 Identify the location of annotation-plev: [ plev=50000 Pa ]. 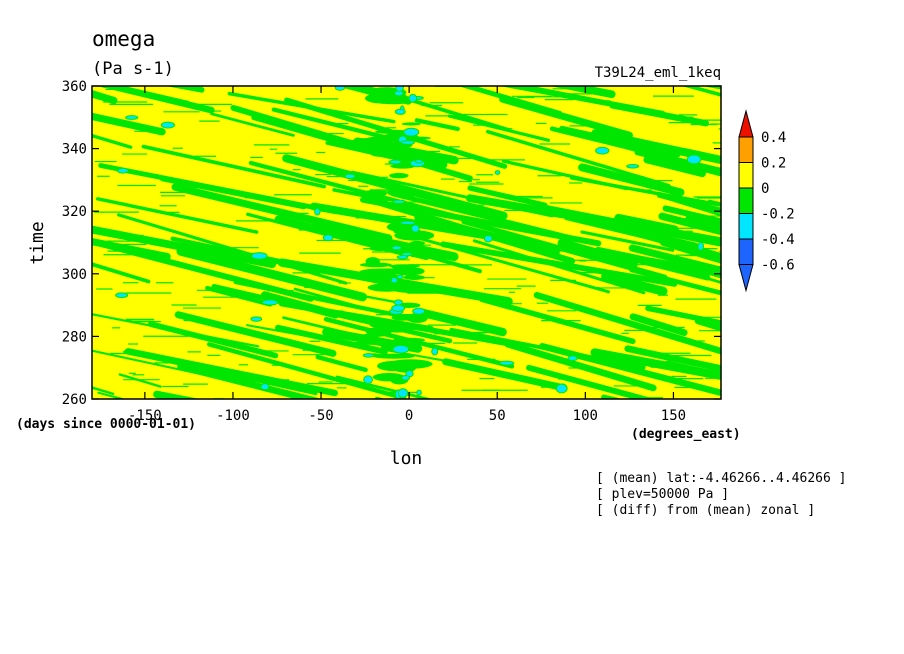
(662, 494).